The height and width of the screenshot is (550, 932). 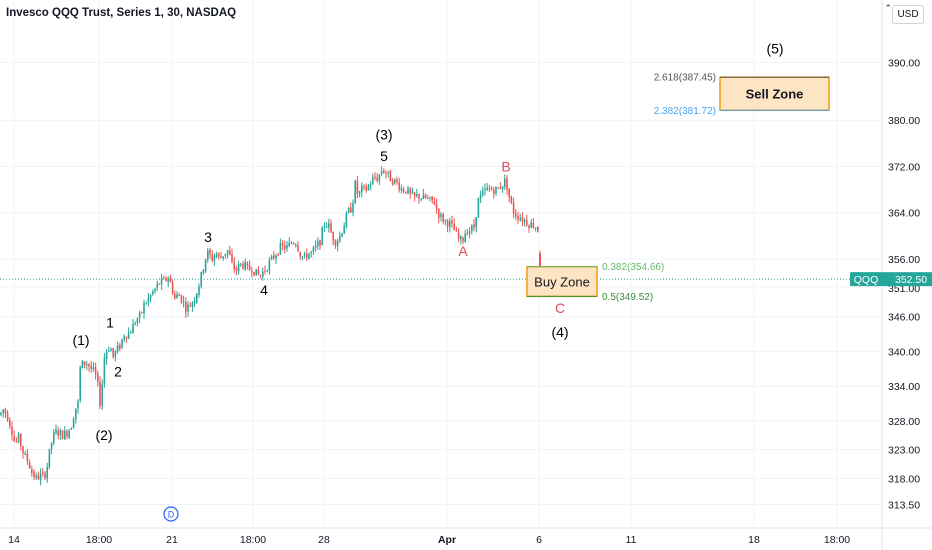 I want to click on wave-label: (4), so click(x=559, y=332).